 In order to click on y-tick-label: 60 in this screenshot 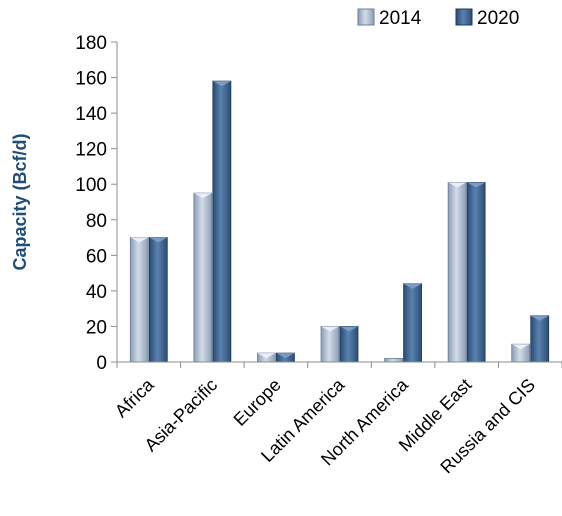, I will do `click(96, 256)`.